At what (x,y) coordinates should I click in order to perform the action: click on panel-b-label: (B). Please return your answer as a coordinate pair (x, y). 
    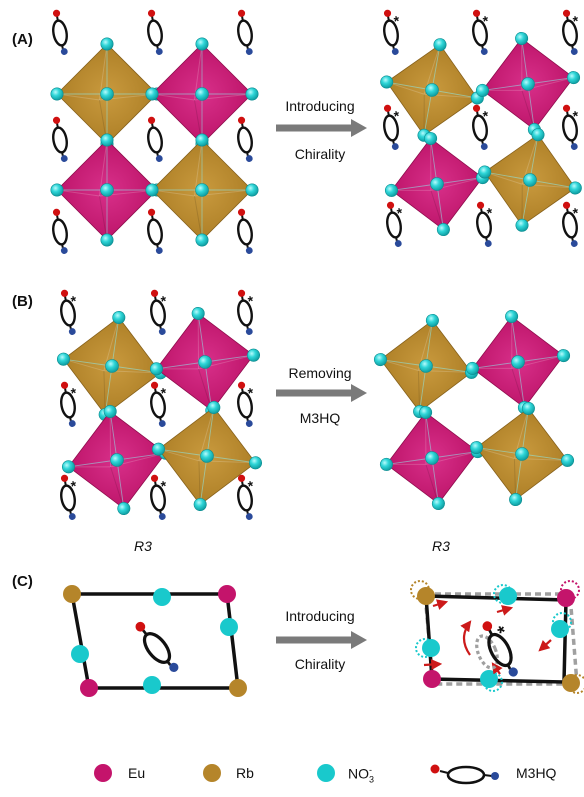
    Looking at the image, I should click on (22, 301).